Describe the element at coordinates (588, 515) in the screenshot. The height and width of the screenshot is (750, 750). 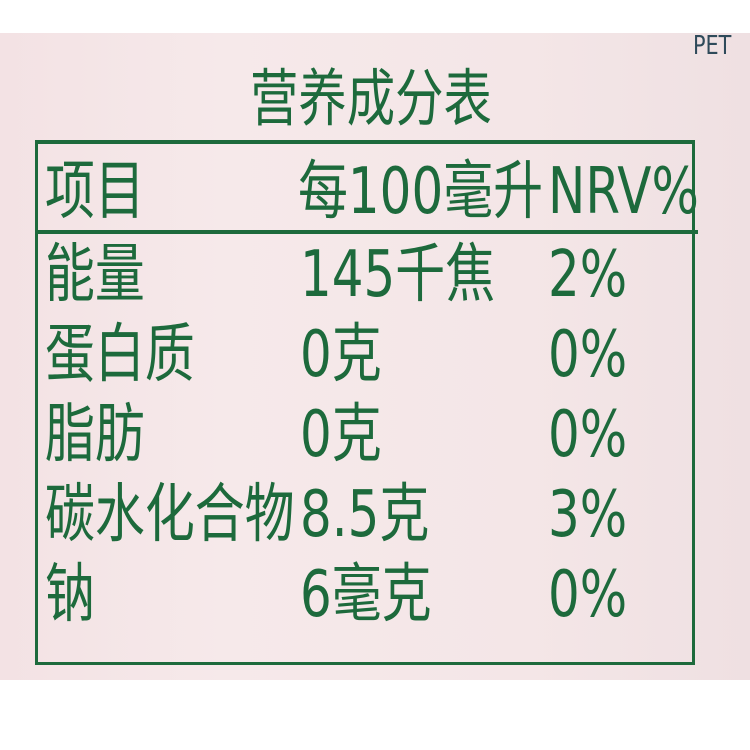
I see `row-nrv: 3%` at that location.